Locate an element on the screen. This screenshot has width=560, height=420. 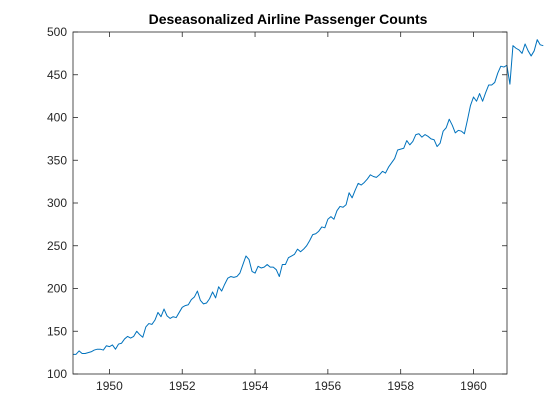
y-tick-label: 100 is located at coordinates (57, 374).